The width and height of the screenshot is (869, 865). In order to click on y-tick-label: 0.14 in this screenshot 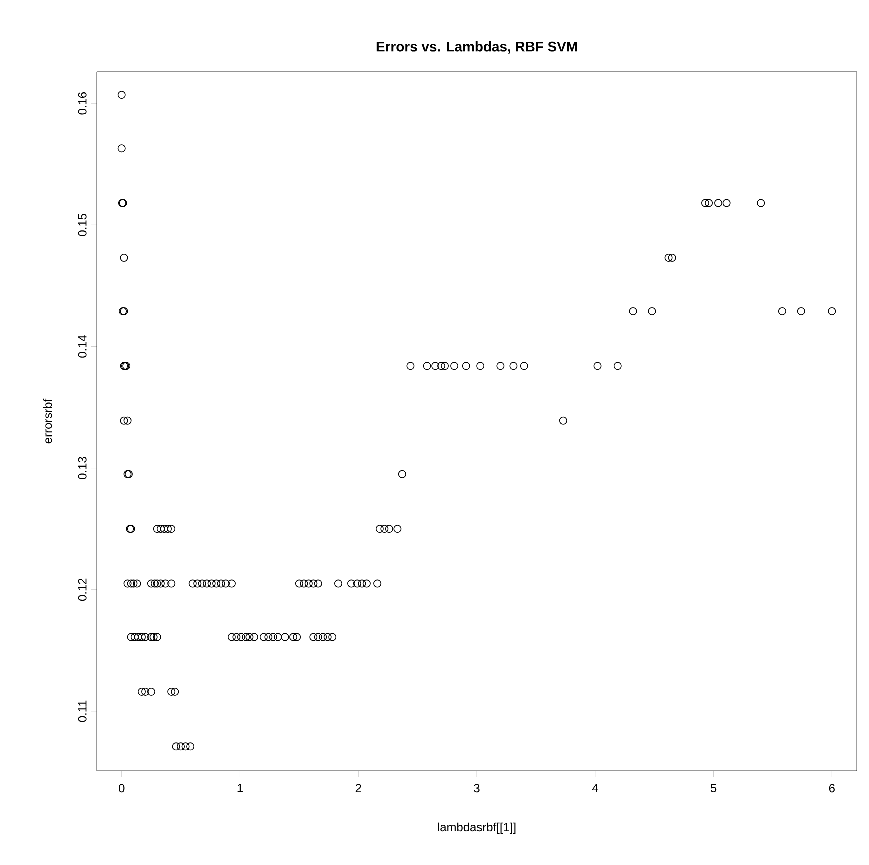, I will do `click(82, 346)`.